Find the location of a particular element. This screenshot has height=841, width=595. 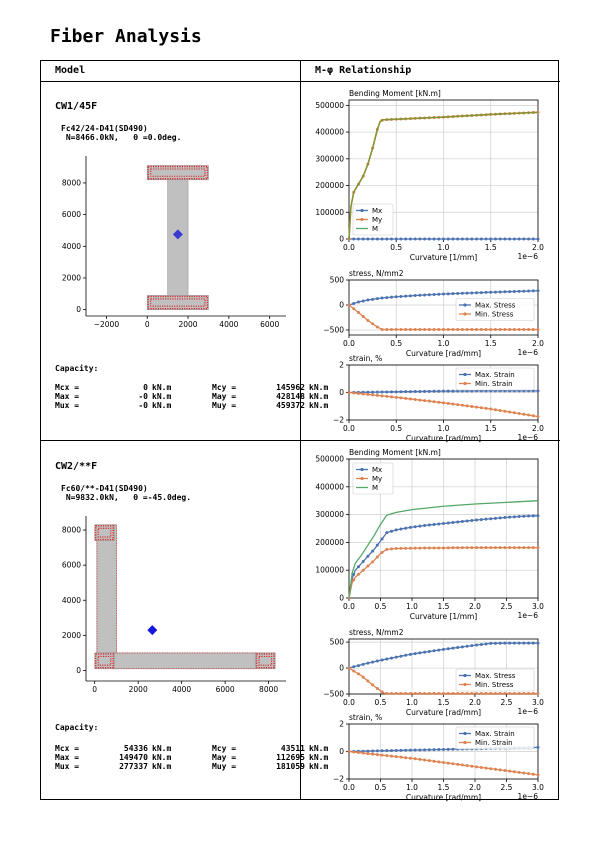

y-tick-label: −2 is located at coordinates (338, 779).